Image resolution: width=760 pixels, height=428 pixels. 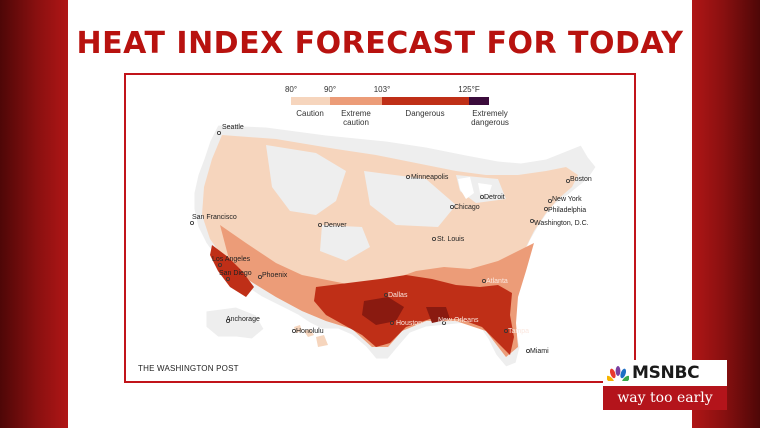 I want to click on city-marker-new-york, so click(x=549, y=201).